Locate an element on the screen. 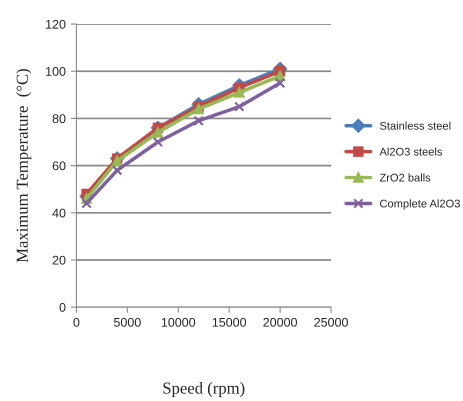 Image resolution: width=463 pixels, height=401 pixels. y-axis-title: Maximum Temperature (°C) is located at coordinates (24, 165).